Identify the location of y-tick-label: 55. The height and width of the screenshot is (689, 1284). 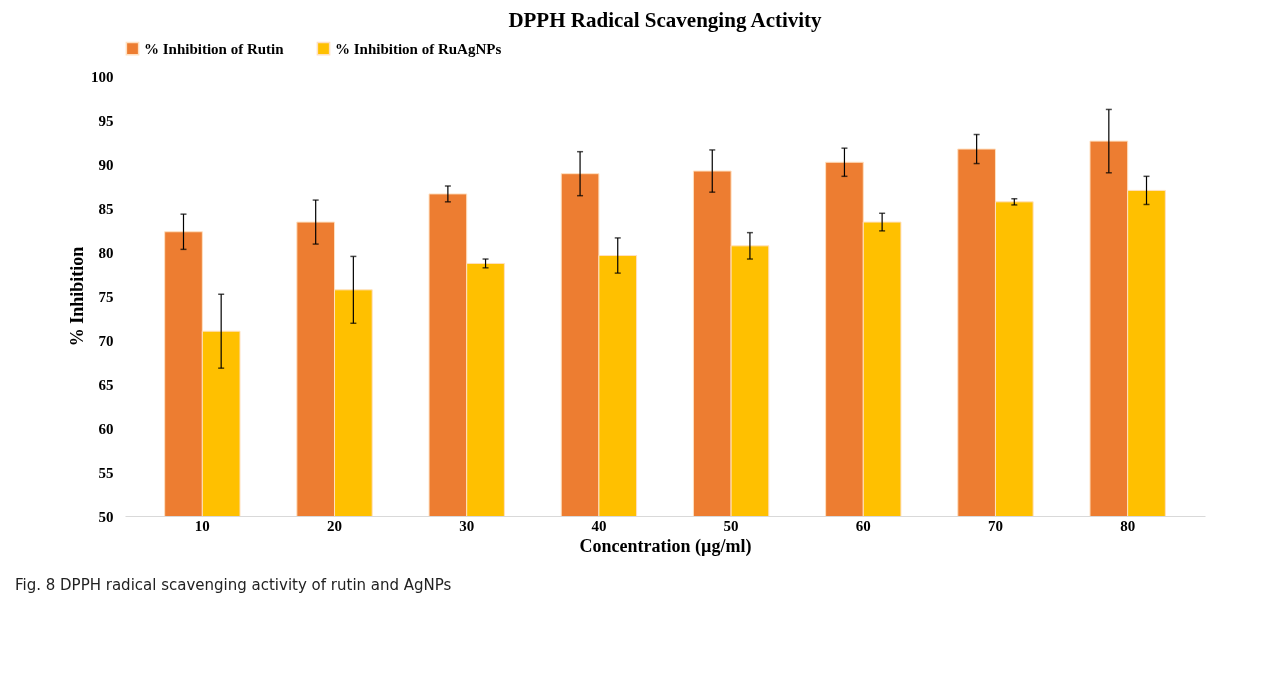
(106, 472).